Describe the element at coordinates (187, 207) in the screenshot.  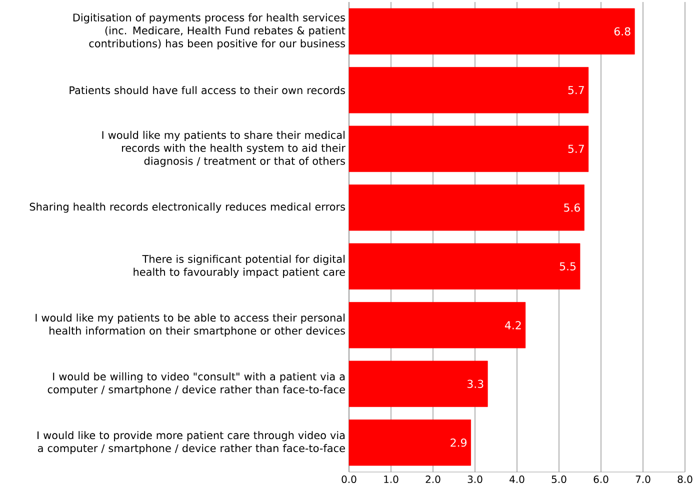
I see `y-tick-label: Sharing health records electronically reduces medical errors` at that location.